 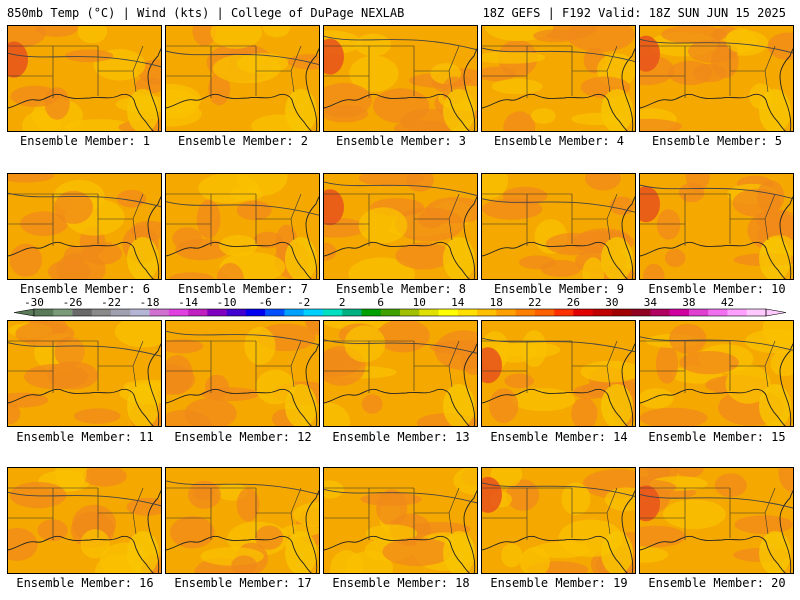 I want to click on colorbar-tick-label: -2, so click(x=303, y=302).